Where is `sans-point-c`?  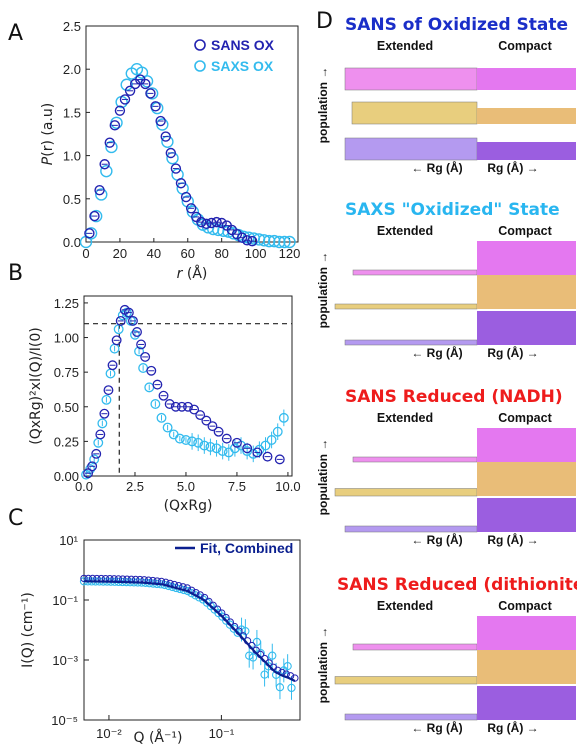 sans-point-c is located at coordinates (295, 678).